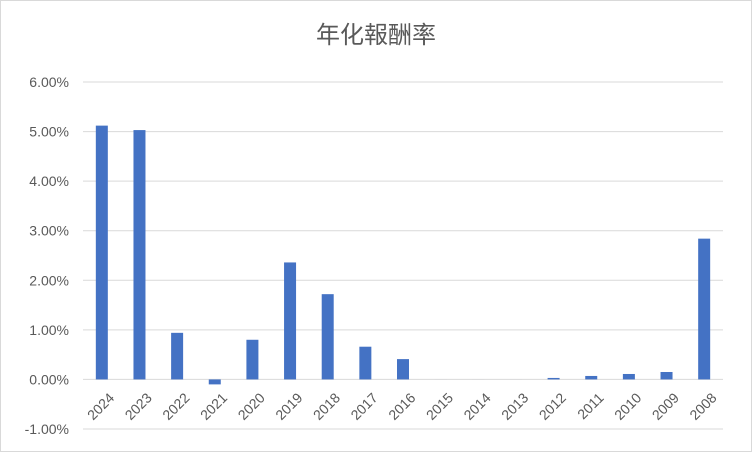 The height and width of the screenshot is (452, 752). Describe the element at coordinates (49, 181) in the screenshot. I see `y-tick-label: 4.00%` at that location.